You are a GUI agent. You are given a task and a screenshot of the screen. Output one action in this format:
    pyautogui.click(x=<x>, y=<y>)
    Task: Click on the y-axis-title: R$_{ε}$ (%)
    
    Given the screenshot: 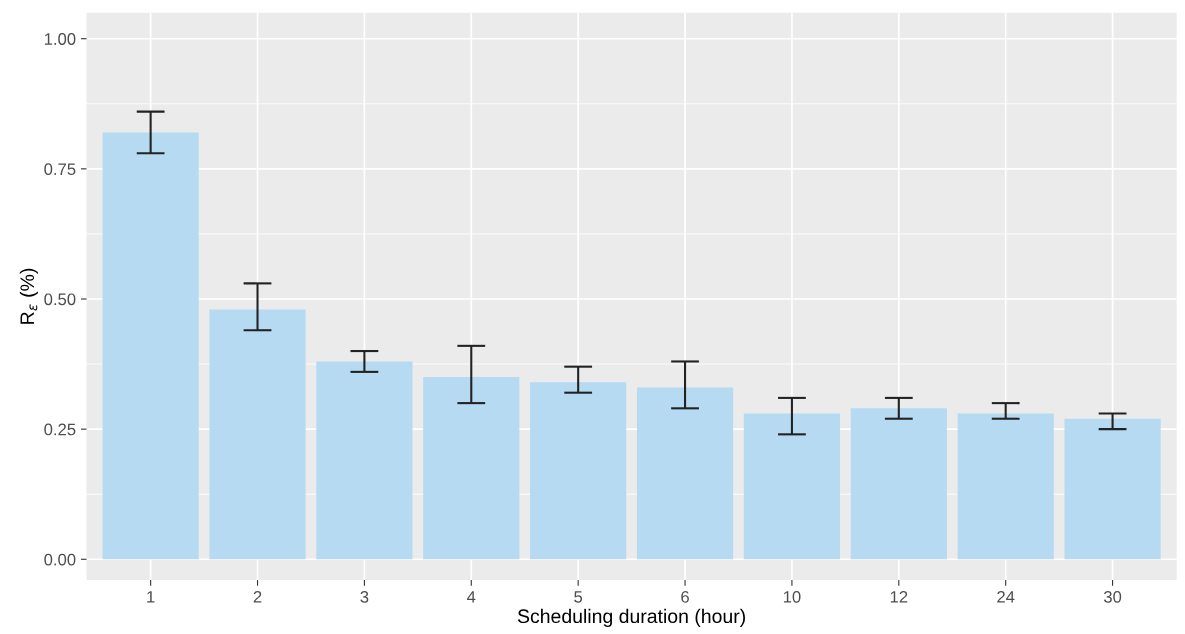 What is the action you would take?
    pyautogui.click(x=28, y=296)
    